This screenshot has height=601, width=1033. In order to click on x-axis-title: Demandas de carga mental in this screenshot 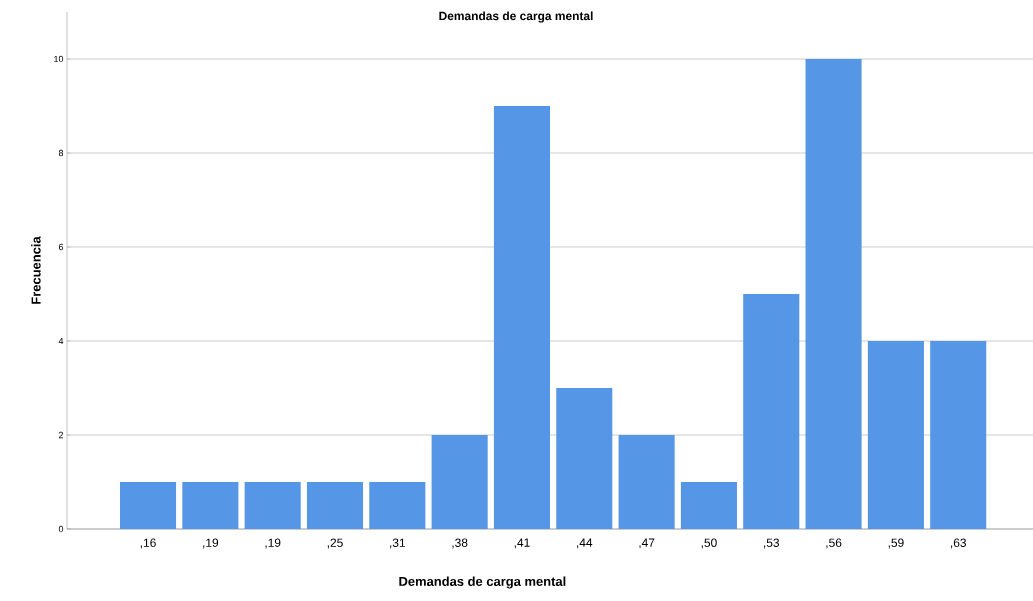, I will do `click(482, 582)`.